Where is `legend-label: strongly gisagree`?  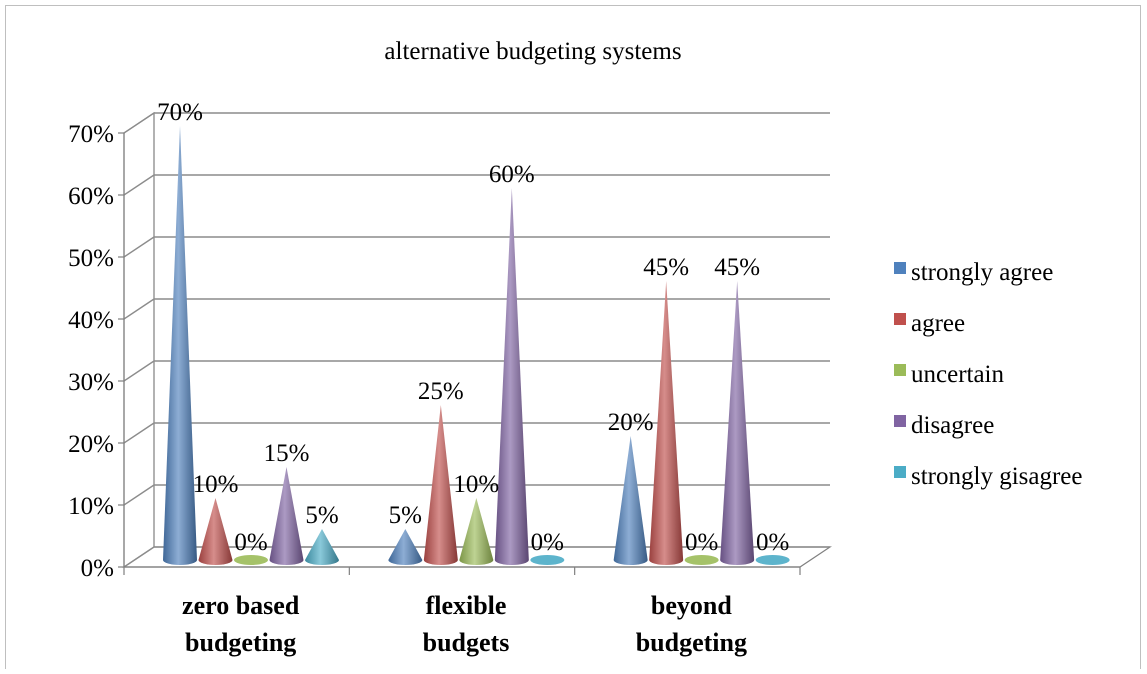 legend-label: strongly gisagree is located at coordinates (996, 476).